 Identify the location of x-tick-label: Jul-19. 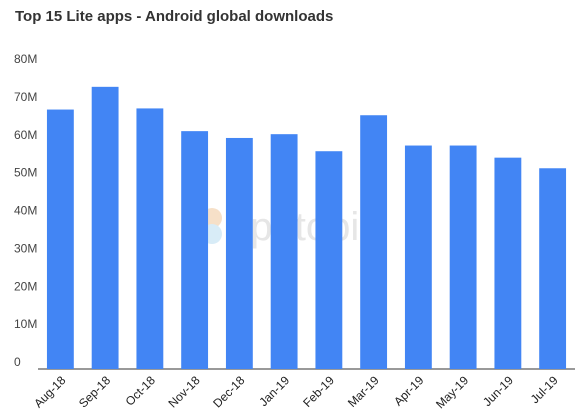
(544, 389).